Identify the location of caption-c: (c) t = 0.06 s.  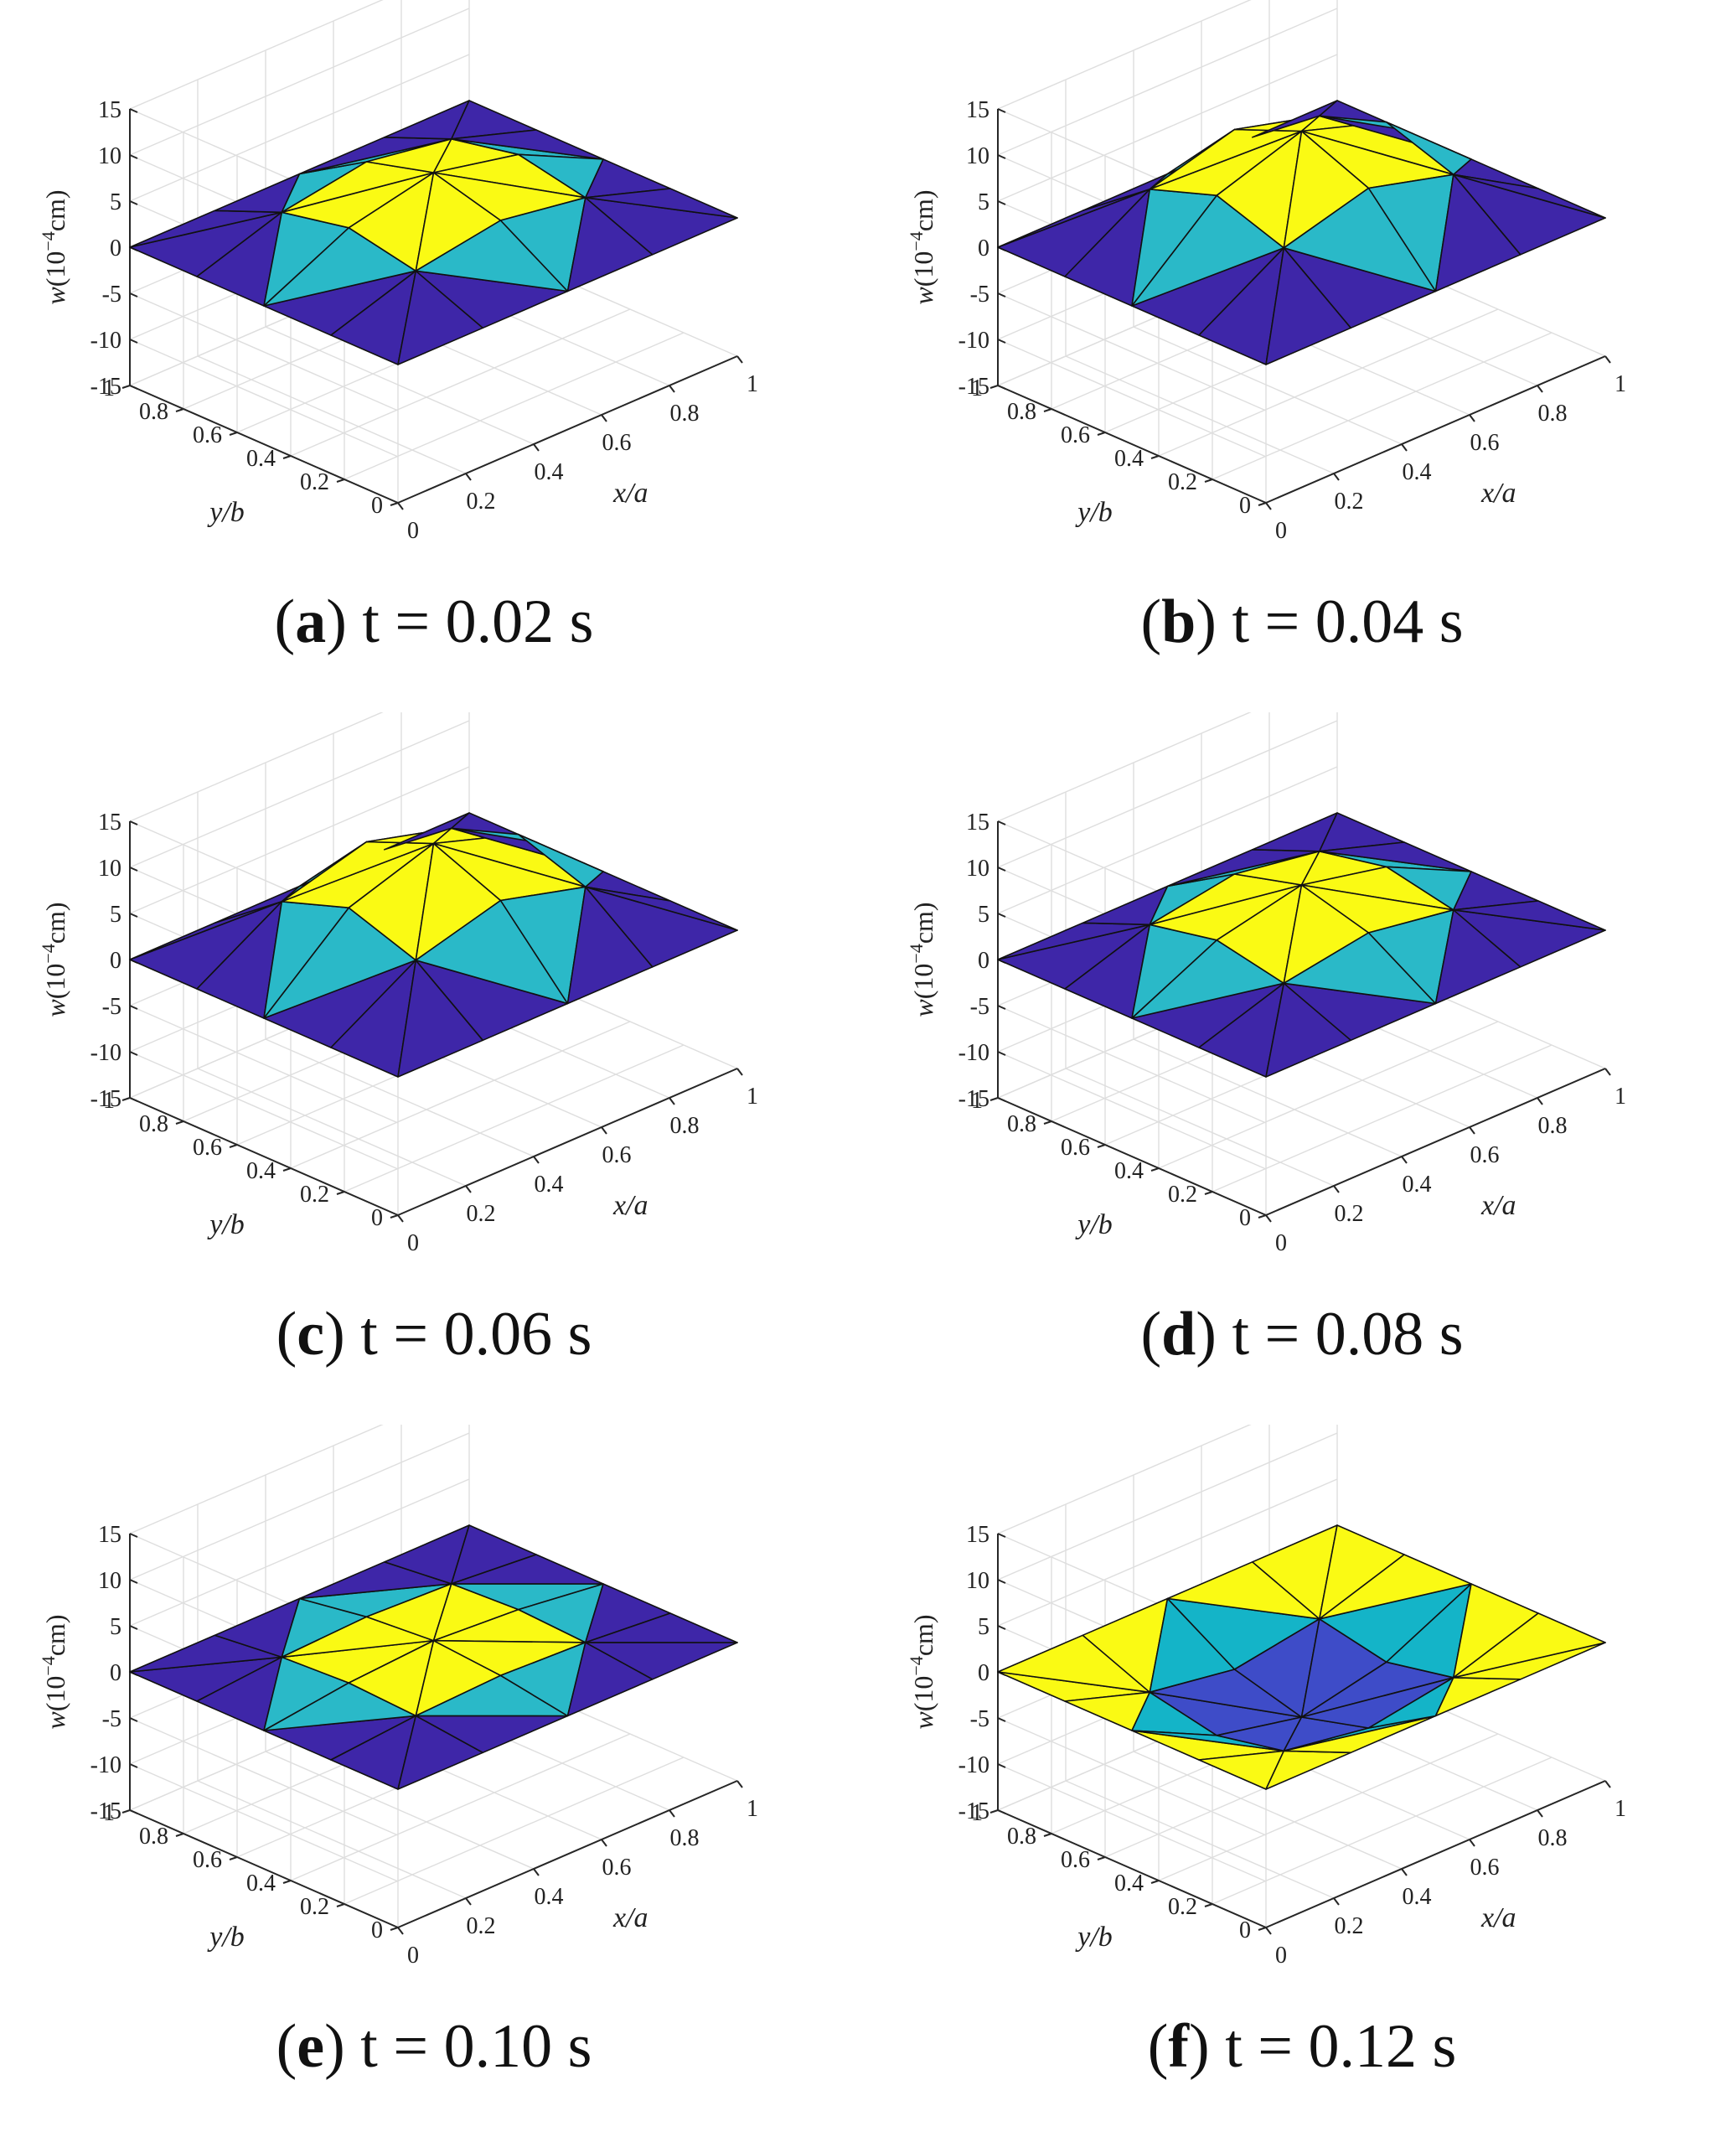
(434, 1334).